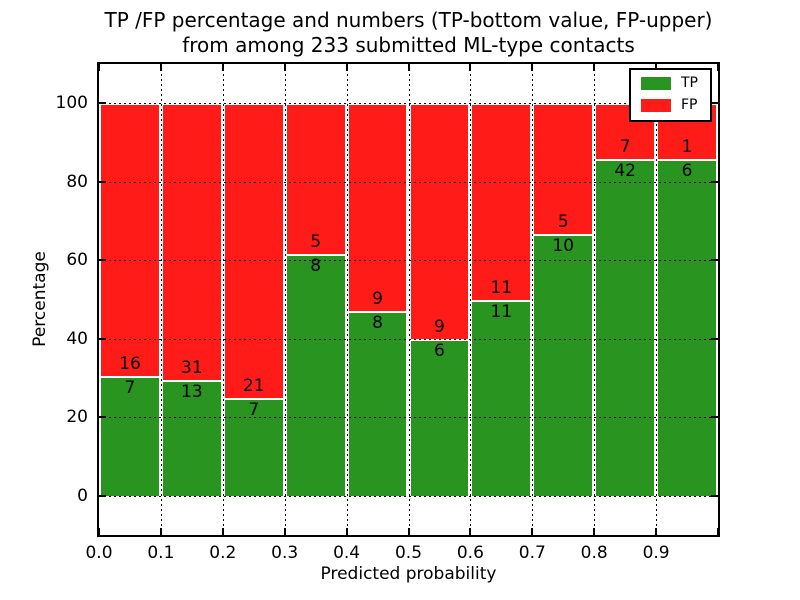  What do you see at coordinates (223, 553) in the screenshot?
I see `x-tick-label: 0.2` at bounding box center [223, 553].